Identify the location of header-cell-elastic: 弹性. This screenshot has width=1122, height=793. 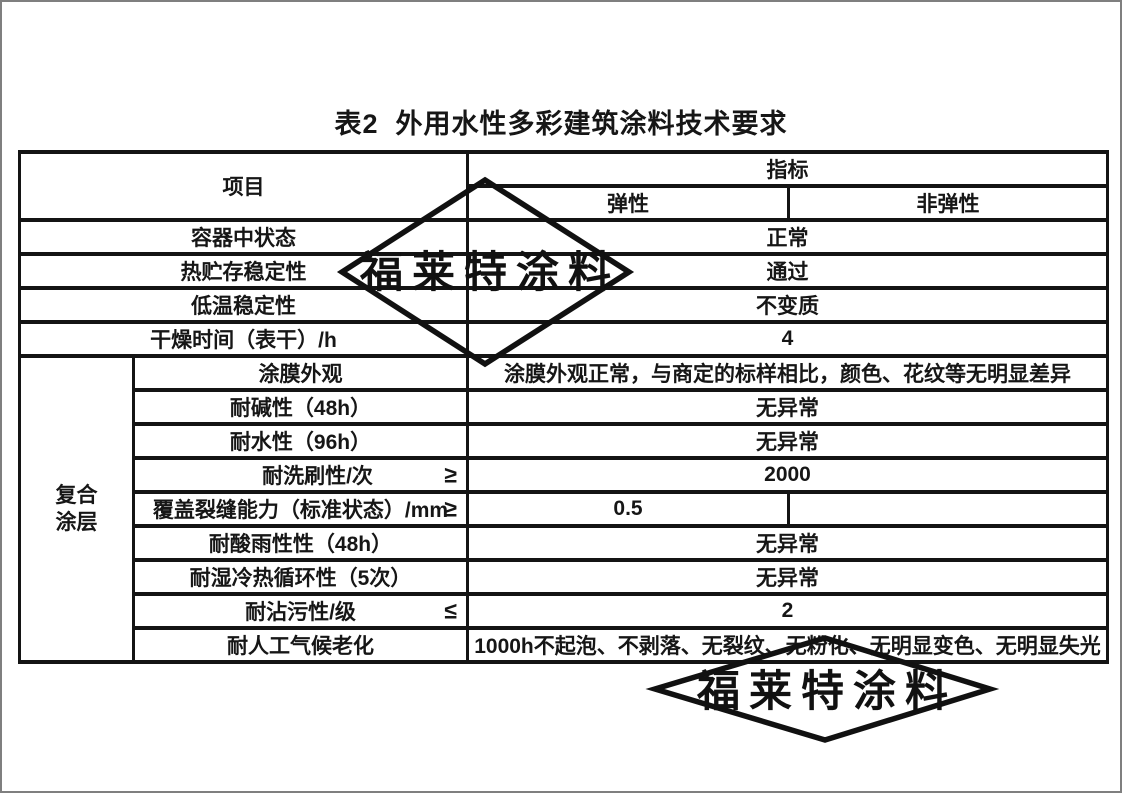
(628, 203).